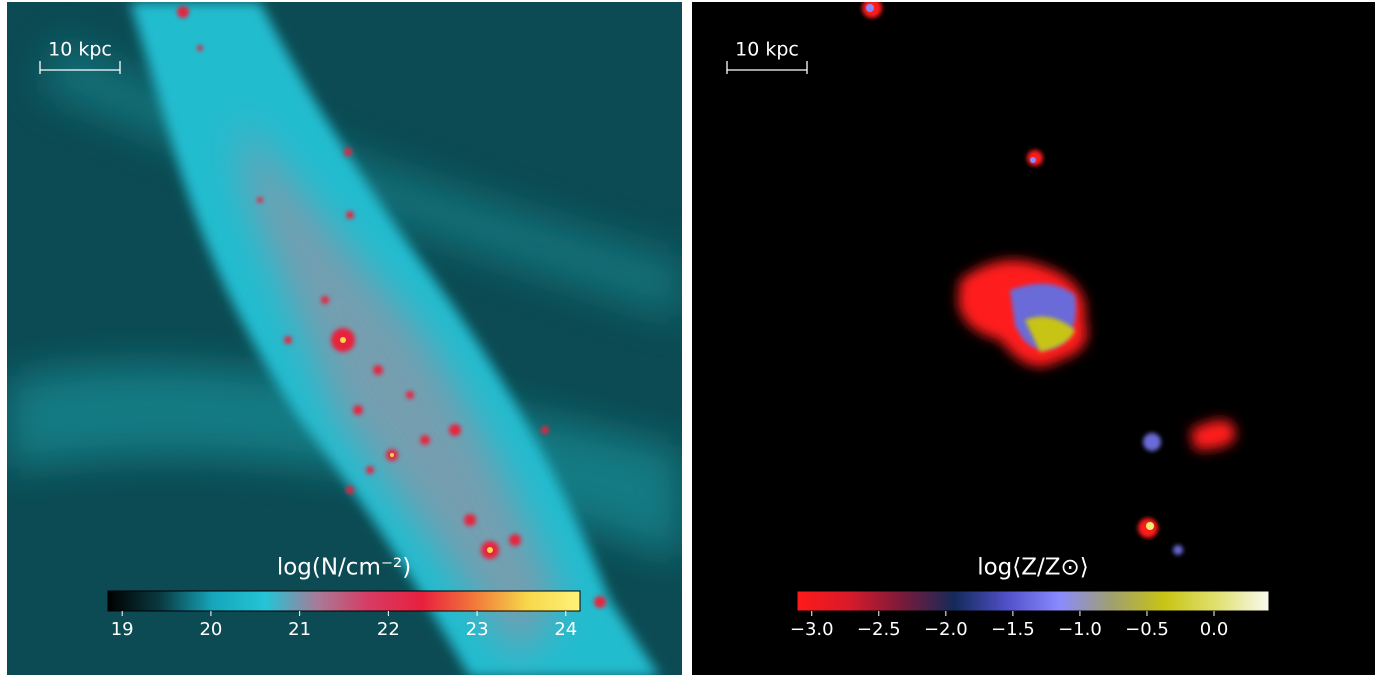 This screenshot has width=1382, height=677. Describe the element at coordinates (1033, 568) in the screenshot. I see `colorbar-label: log⟨Z/Z⊙⟩` at that location.